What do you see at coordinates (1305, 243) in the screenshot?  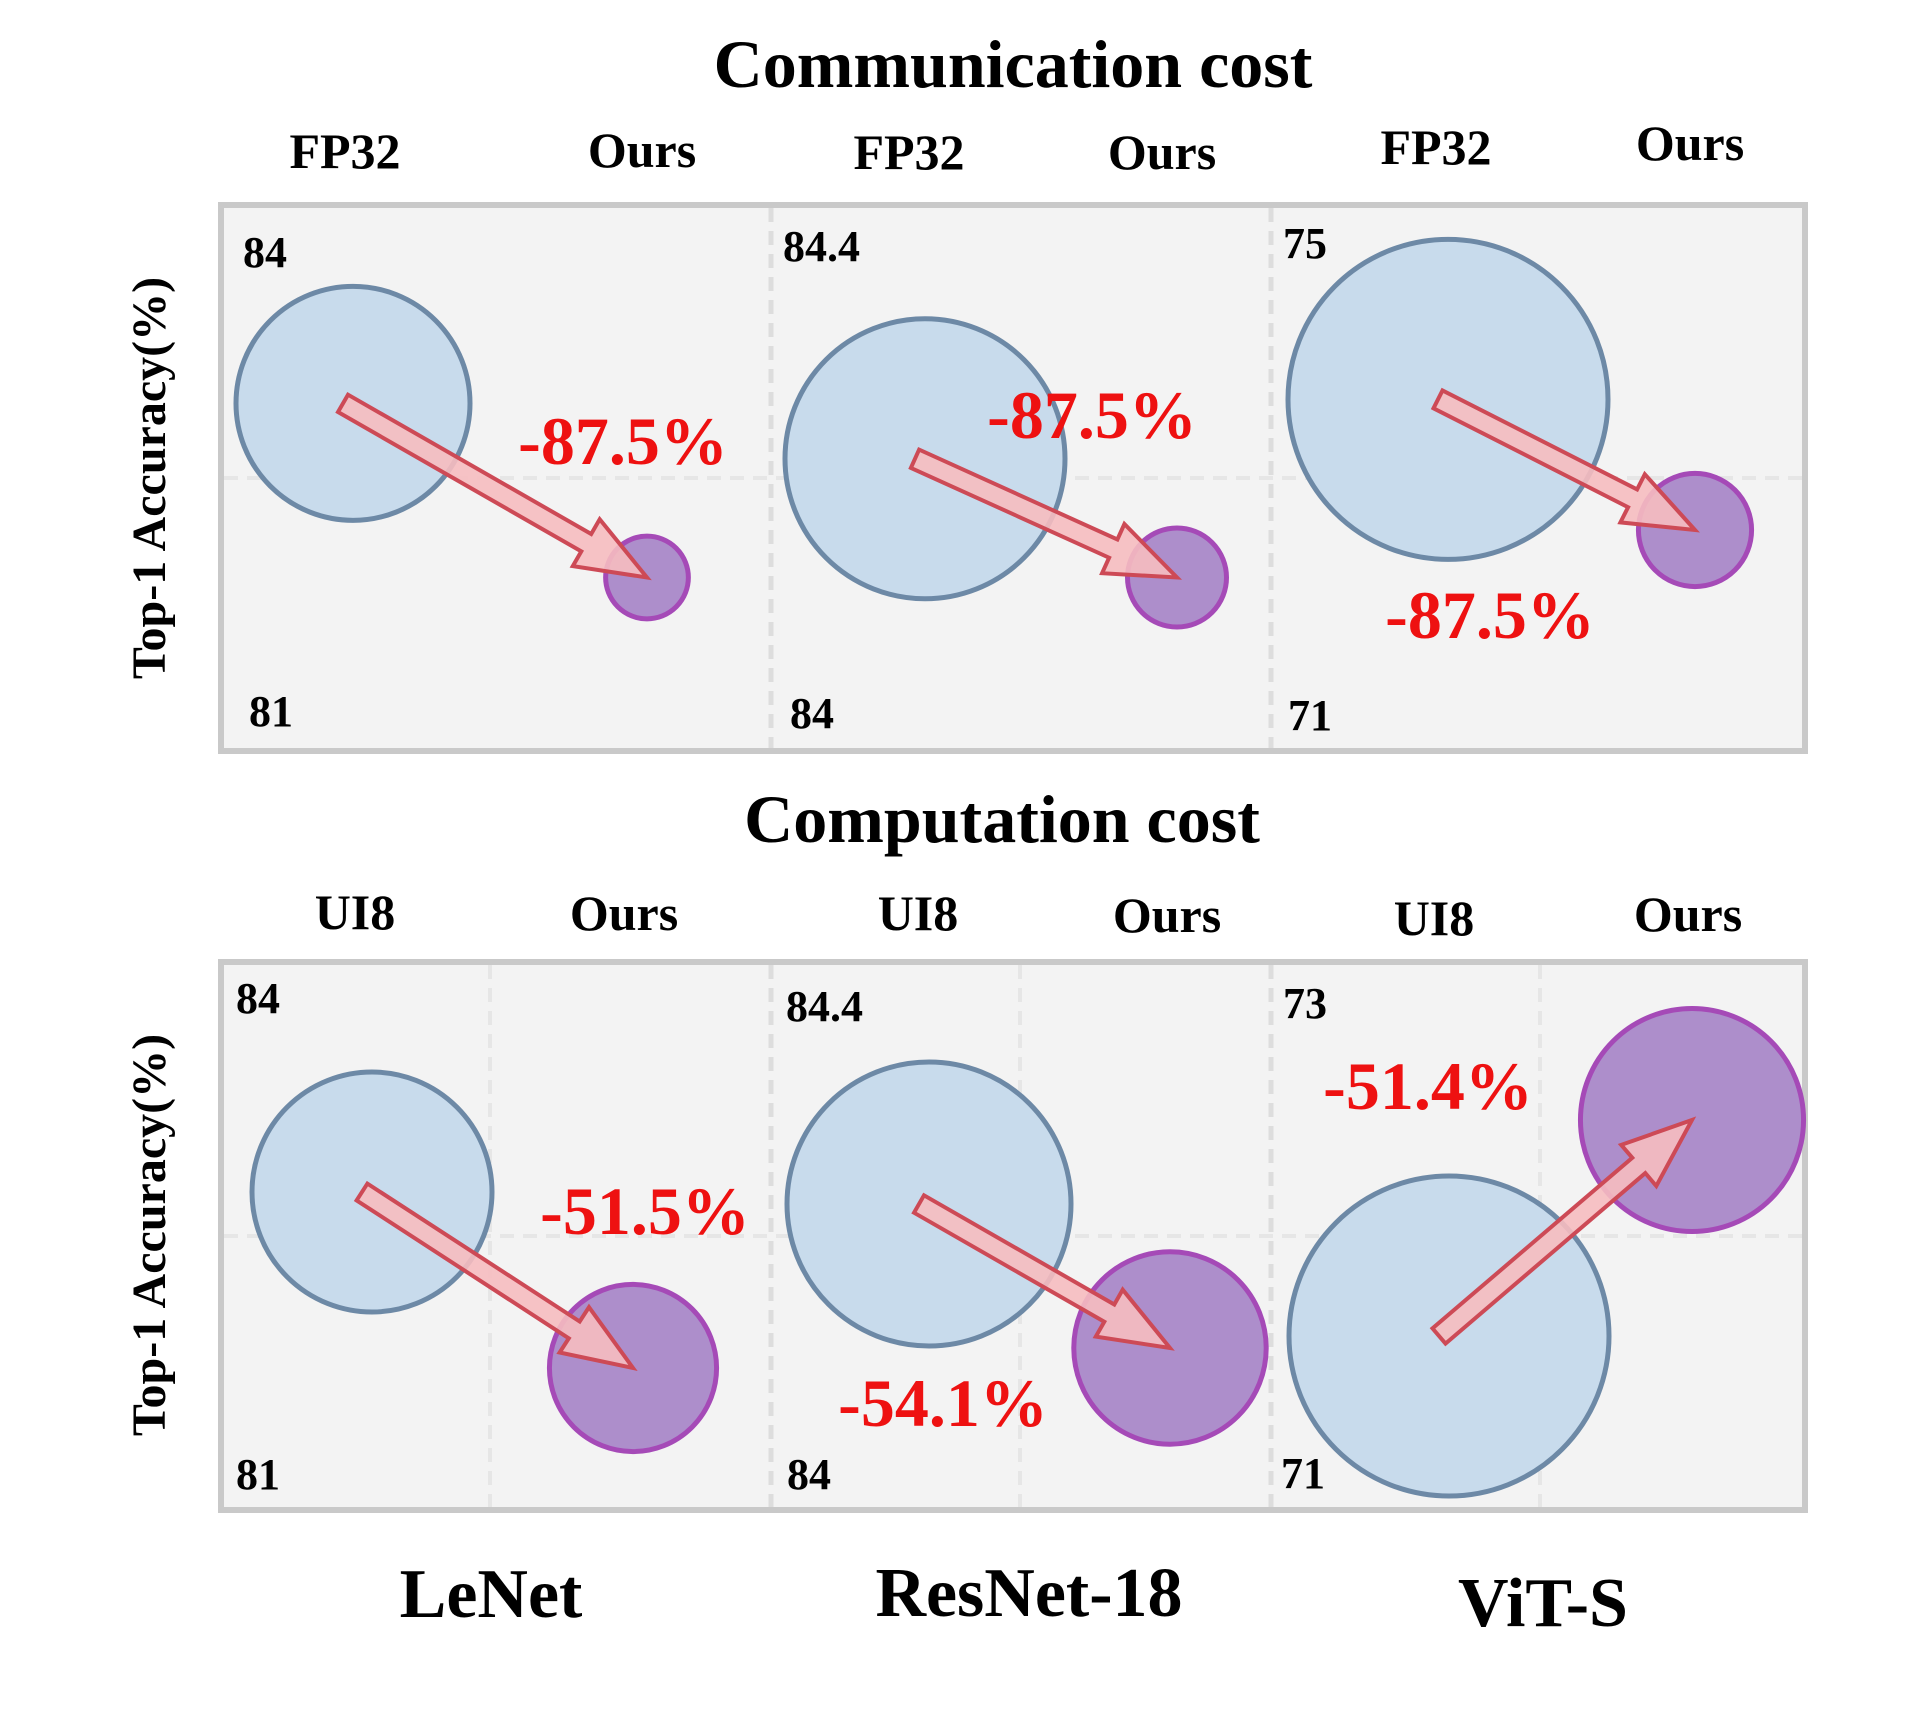 I see `y-tick-top: 75` at bounding box center [1305, 243].